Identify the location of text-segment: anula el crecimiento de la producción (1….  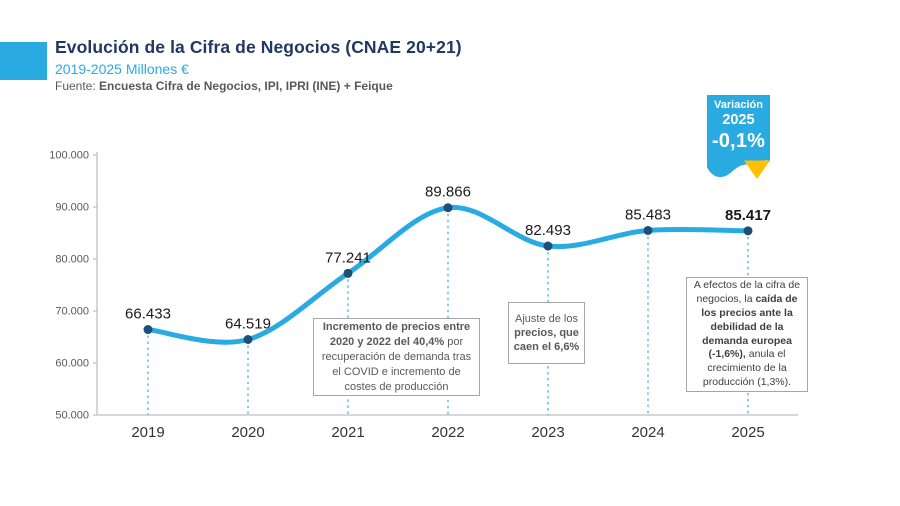
(747, 368).